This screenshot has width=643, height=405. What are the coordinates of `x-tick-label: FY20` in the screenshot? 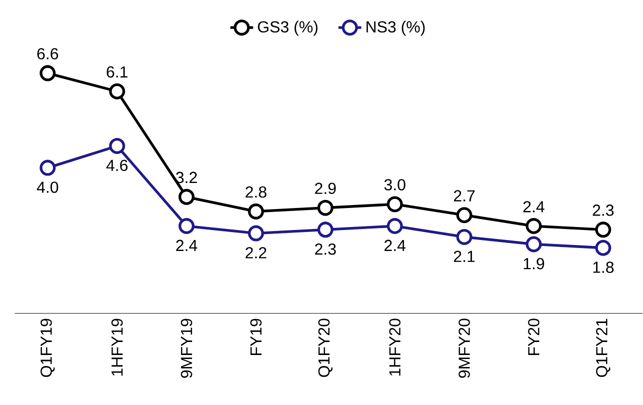 It's located at (534, 336).